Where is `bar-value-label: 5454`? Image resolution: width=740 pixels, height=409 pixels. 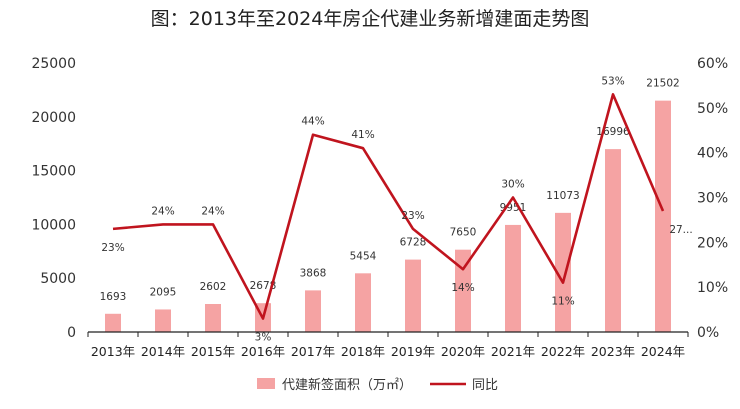
bar-value-label: 5454 is located at coordinates (363, 256).